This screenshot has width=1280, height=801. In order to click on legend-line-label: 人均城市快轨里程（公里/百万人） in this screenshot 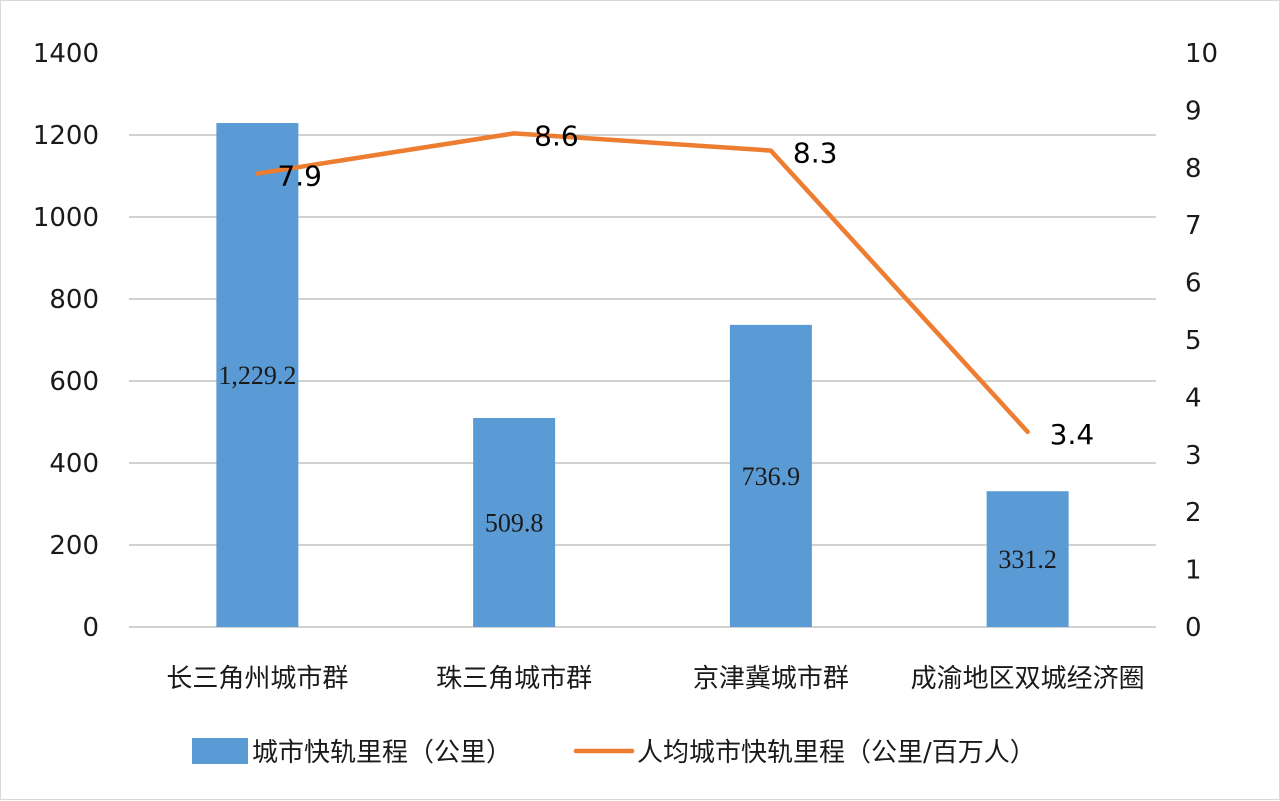, I will do `click(836, 753)`.